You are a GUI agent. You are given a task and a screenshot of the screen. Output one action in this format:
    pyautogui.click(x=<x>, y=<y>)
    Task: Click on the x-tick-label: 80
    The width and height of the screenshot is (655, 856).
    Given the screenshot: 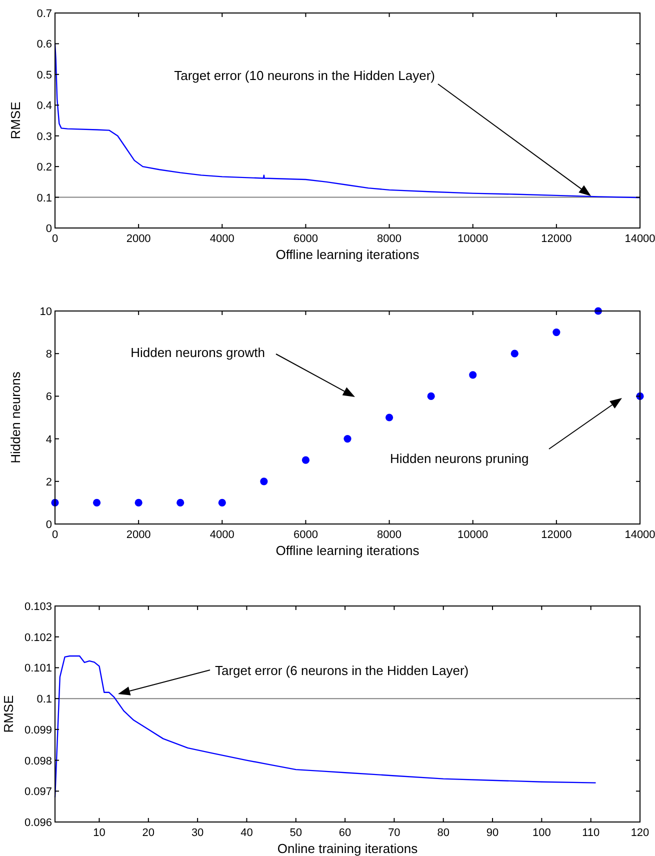 What is the action you would take?
    pyautogui.click(x=443, y=833)
    